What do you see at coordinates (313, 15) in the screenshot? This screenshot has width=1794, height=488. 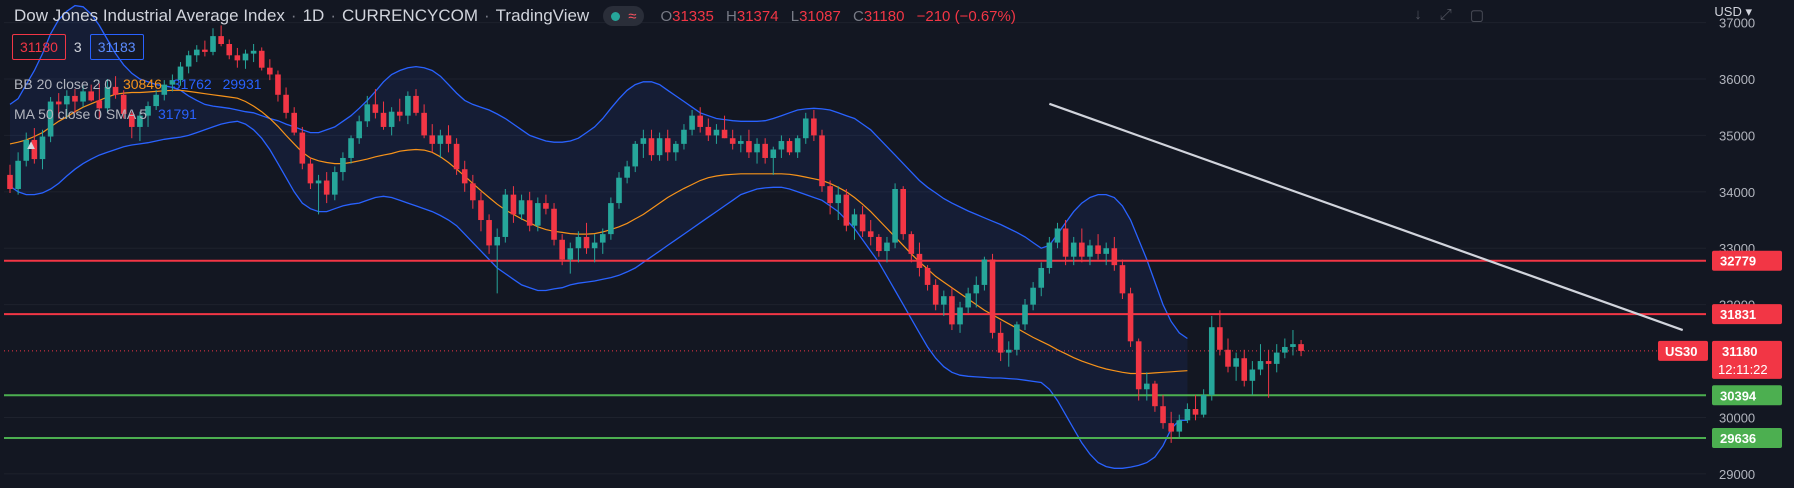 I see `interval-label: 1D` at bounding box center [313, 15].